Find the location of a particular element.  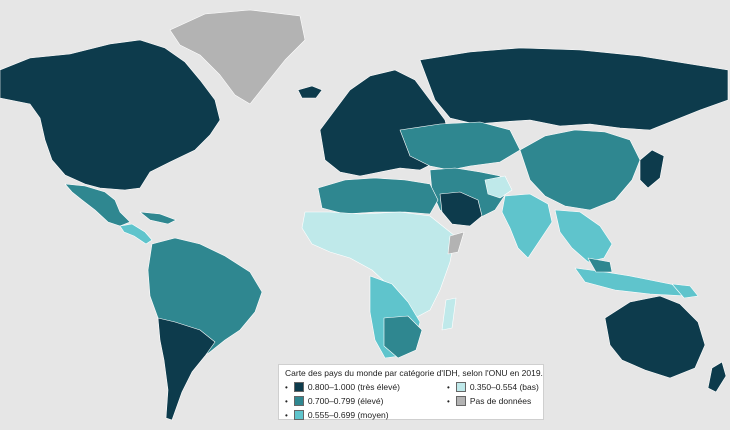

region-indonesia is located at coordinates (632, 282).